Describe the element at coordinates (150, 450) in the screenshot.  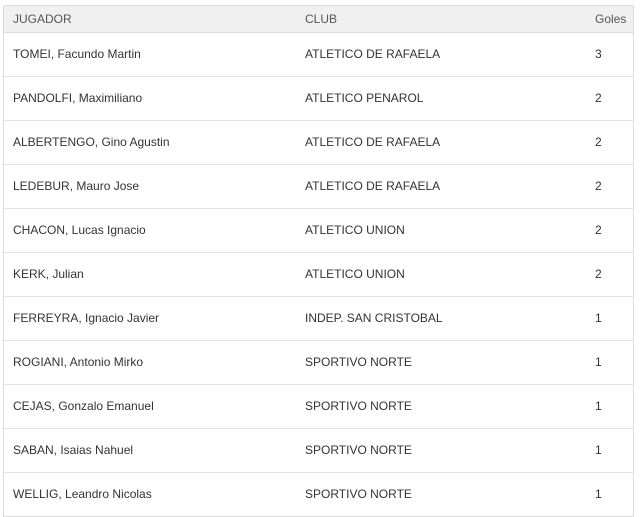
I see `player-name-cell: SABAN, Isaias Nahuel` at that location.